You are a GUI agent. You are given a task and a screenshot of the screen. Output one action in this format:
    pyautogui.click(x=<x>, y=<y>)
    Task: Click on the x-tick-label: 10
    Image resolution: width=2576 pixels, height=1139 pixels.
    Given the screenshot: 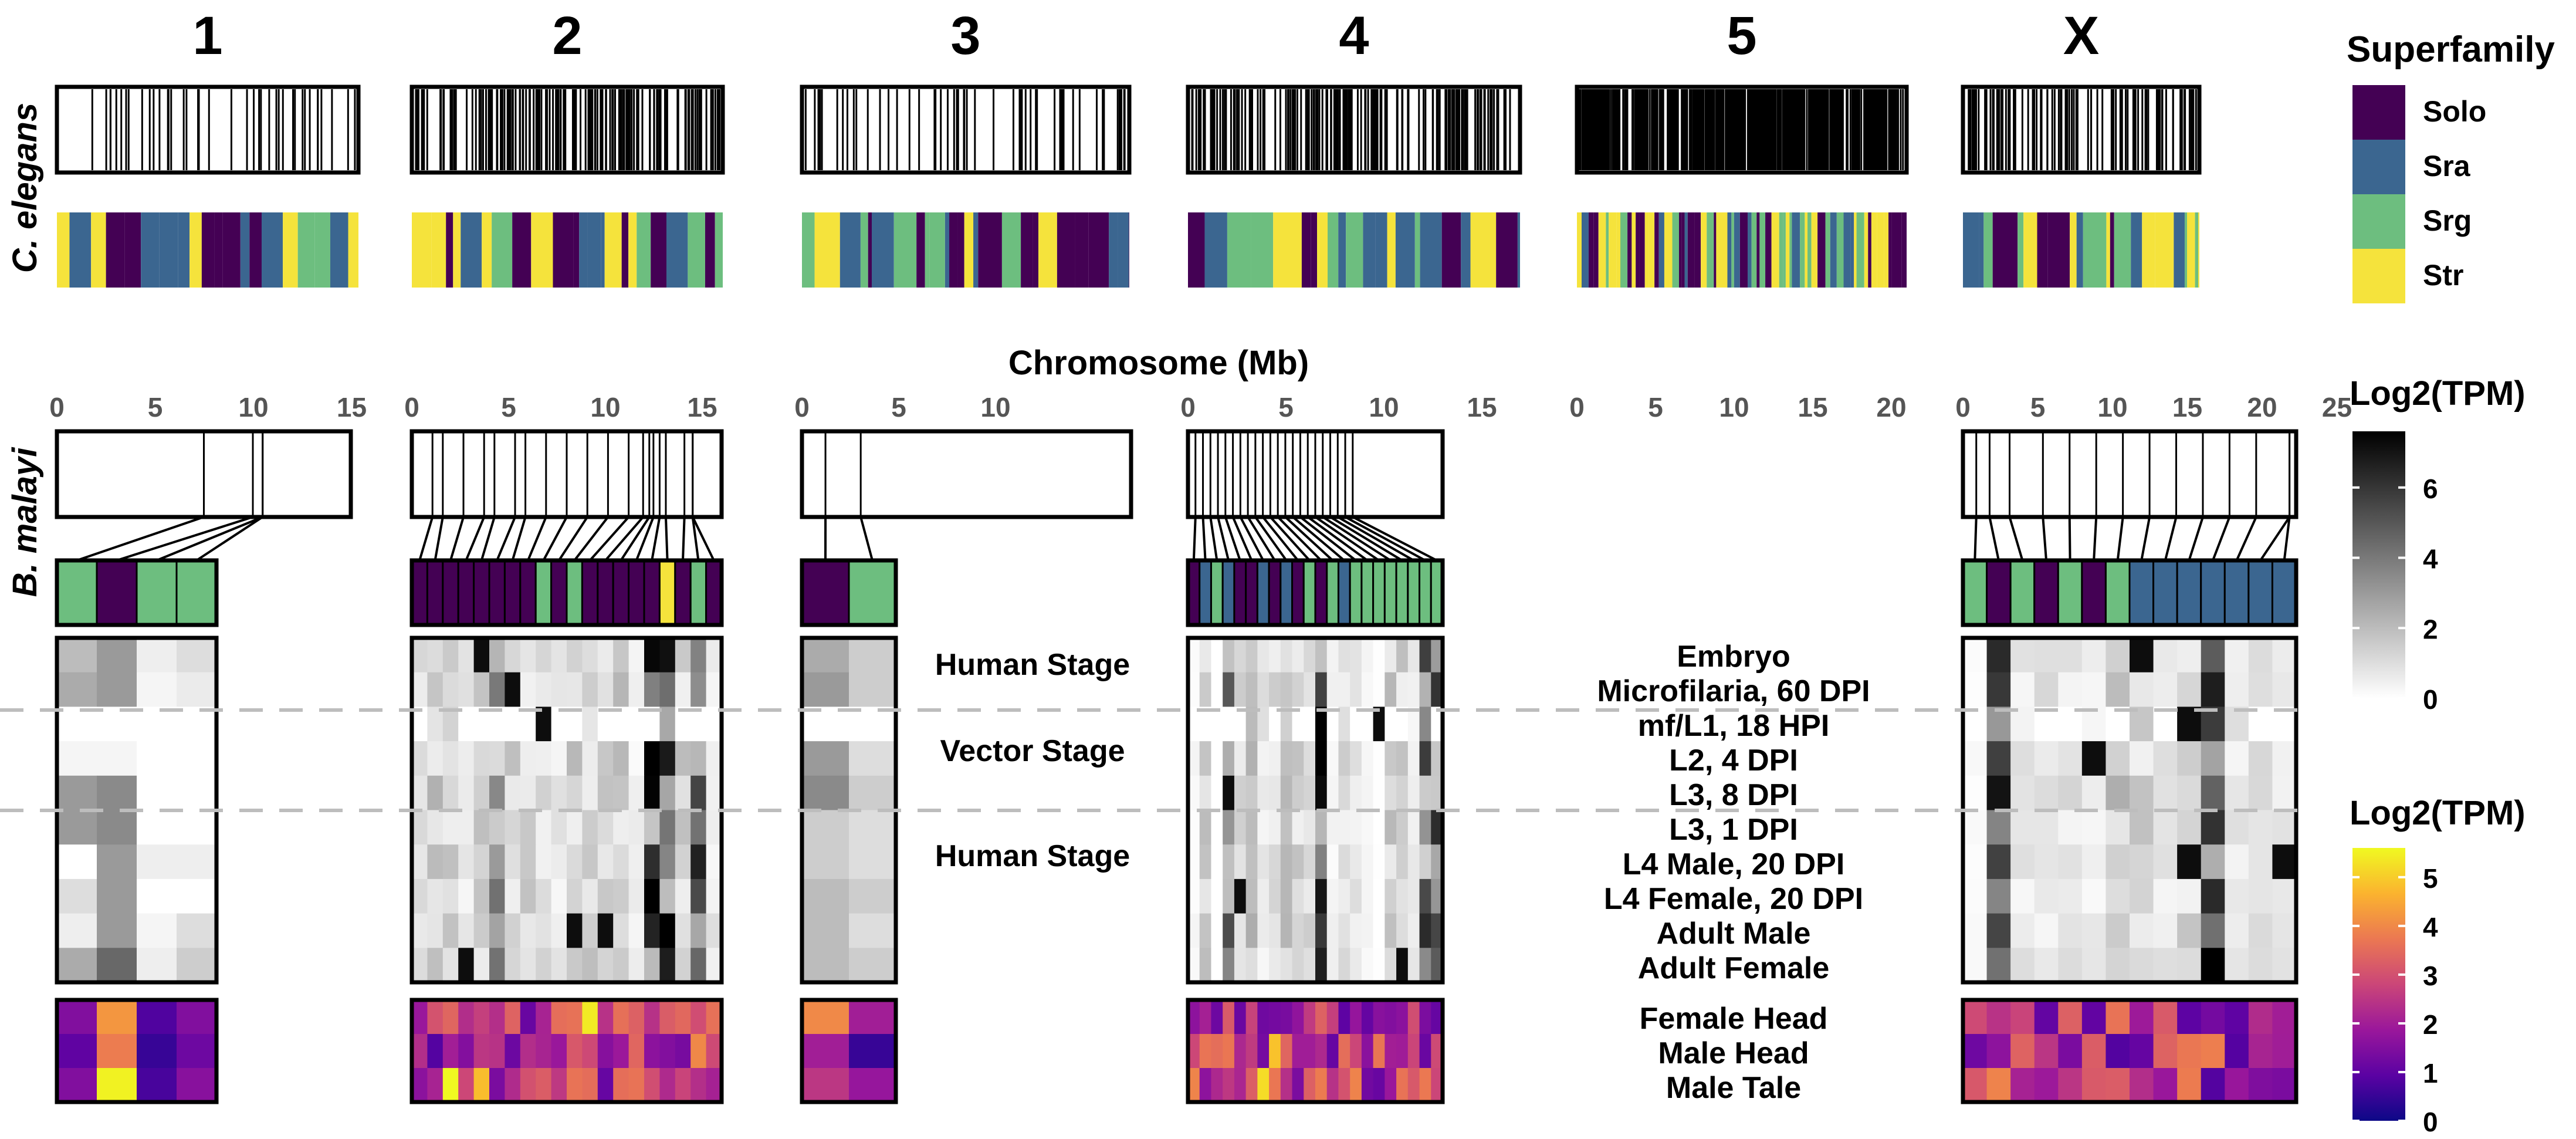 What is the action you would take?
    pyautogui.click(x=995, y=407)
    